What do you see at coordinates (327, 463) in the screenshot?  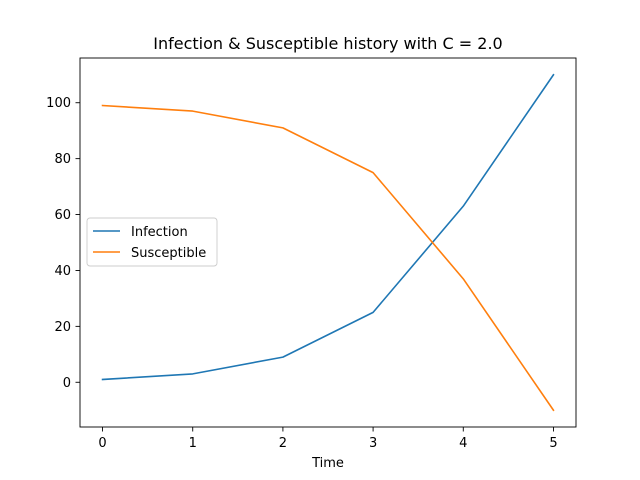 I see `x-axis-label: Time` at bounding box center [327, 463].